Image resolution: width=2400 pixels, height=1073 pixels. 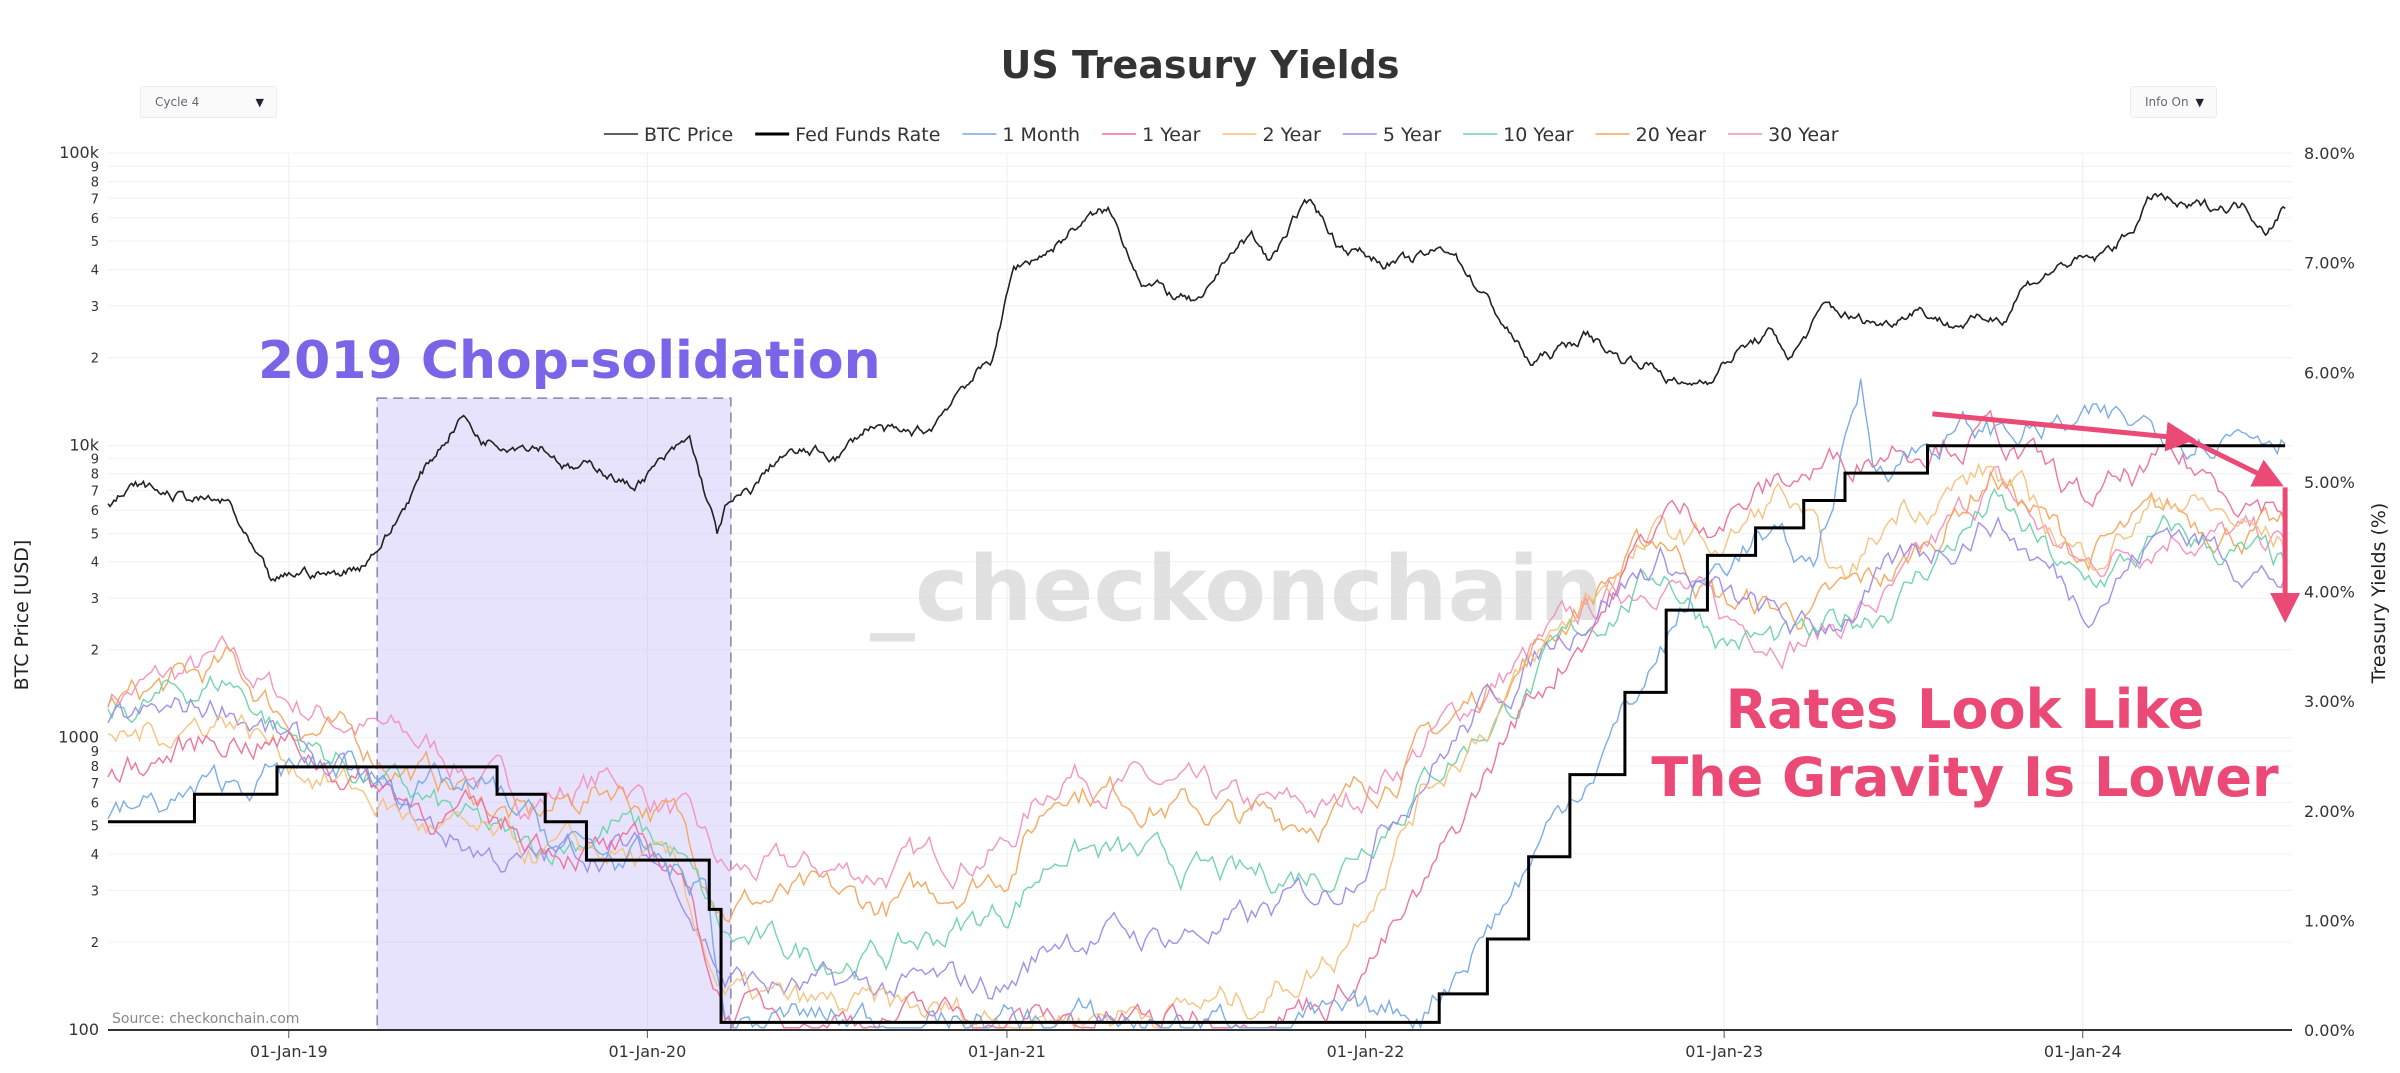 I want to click on watermark-text: _checkonchain, so click(x=1236, y=589).